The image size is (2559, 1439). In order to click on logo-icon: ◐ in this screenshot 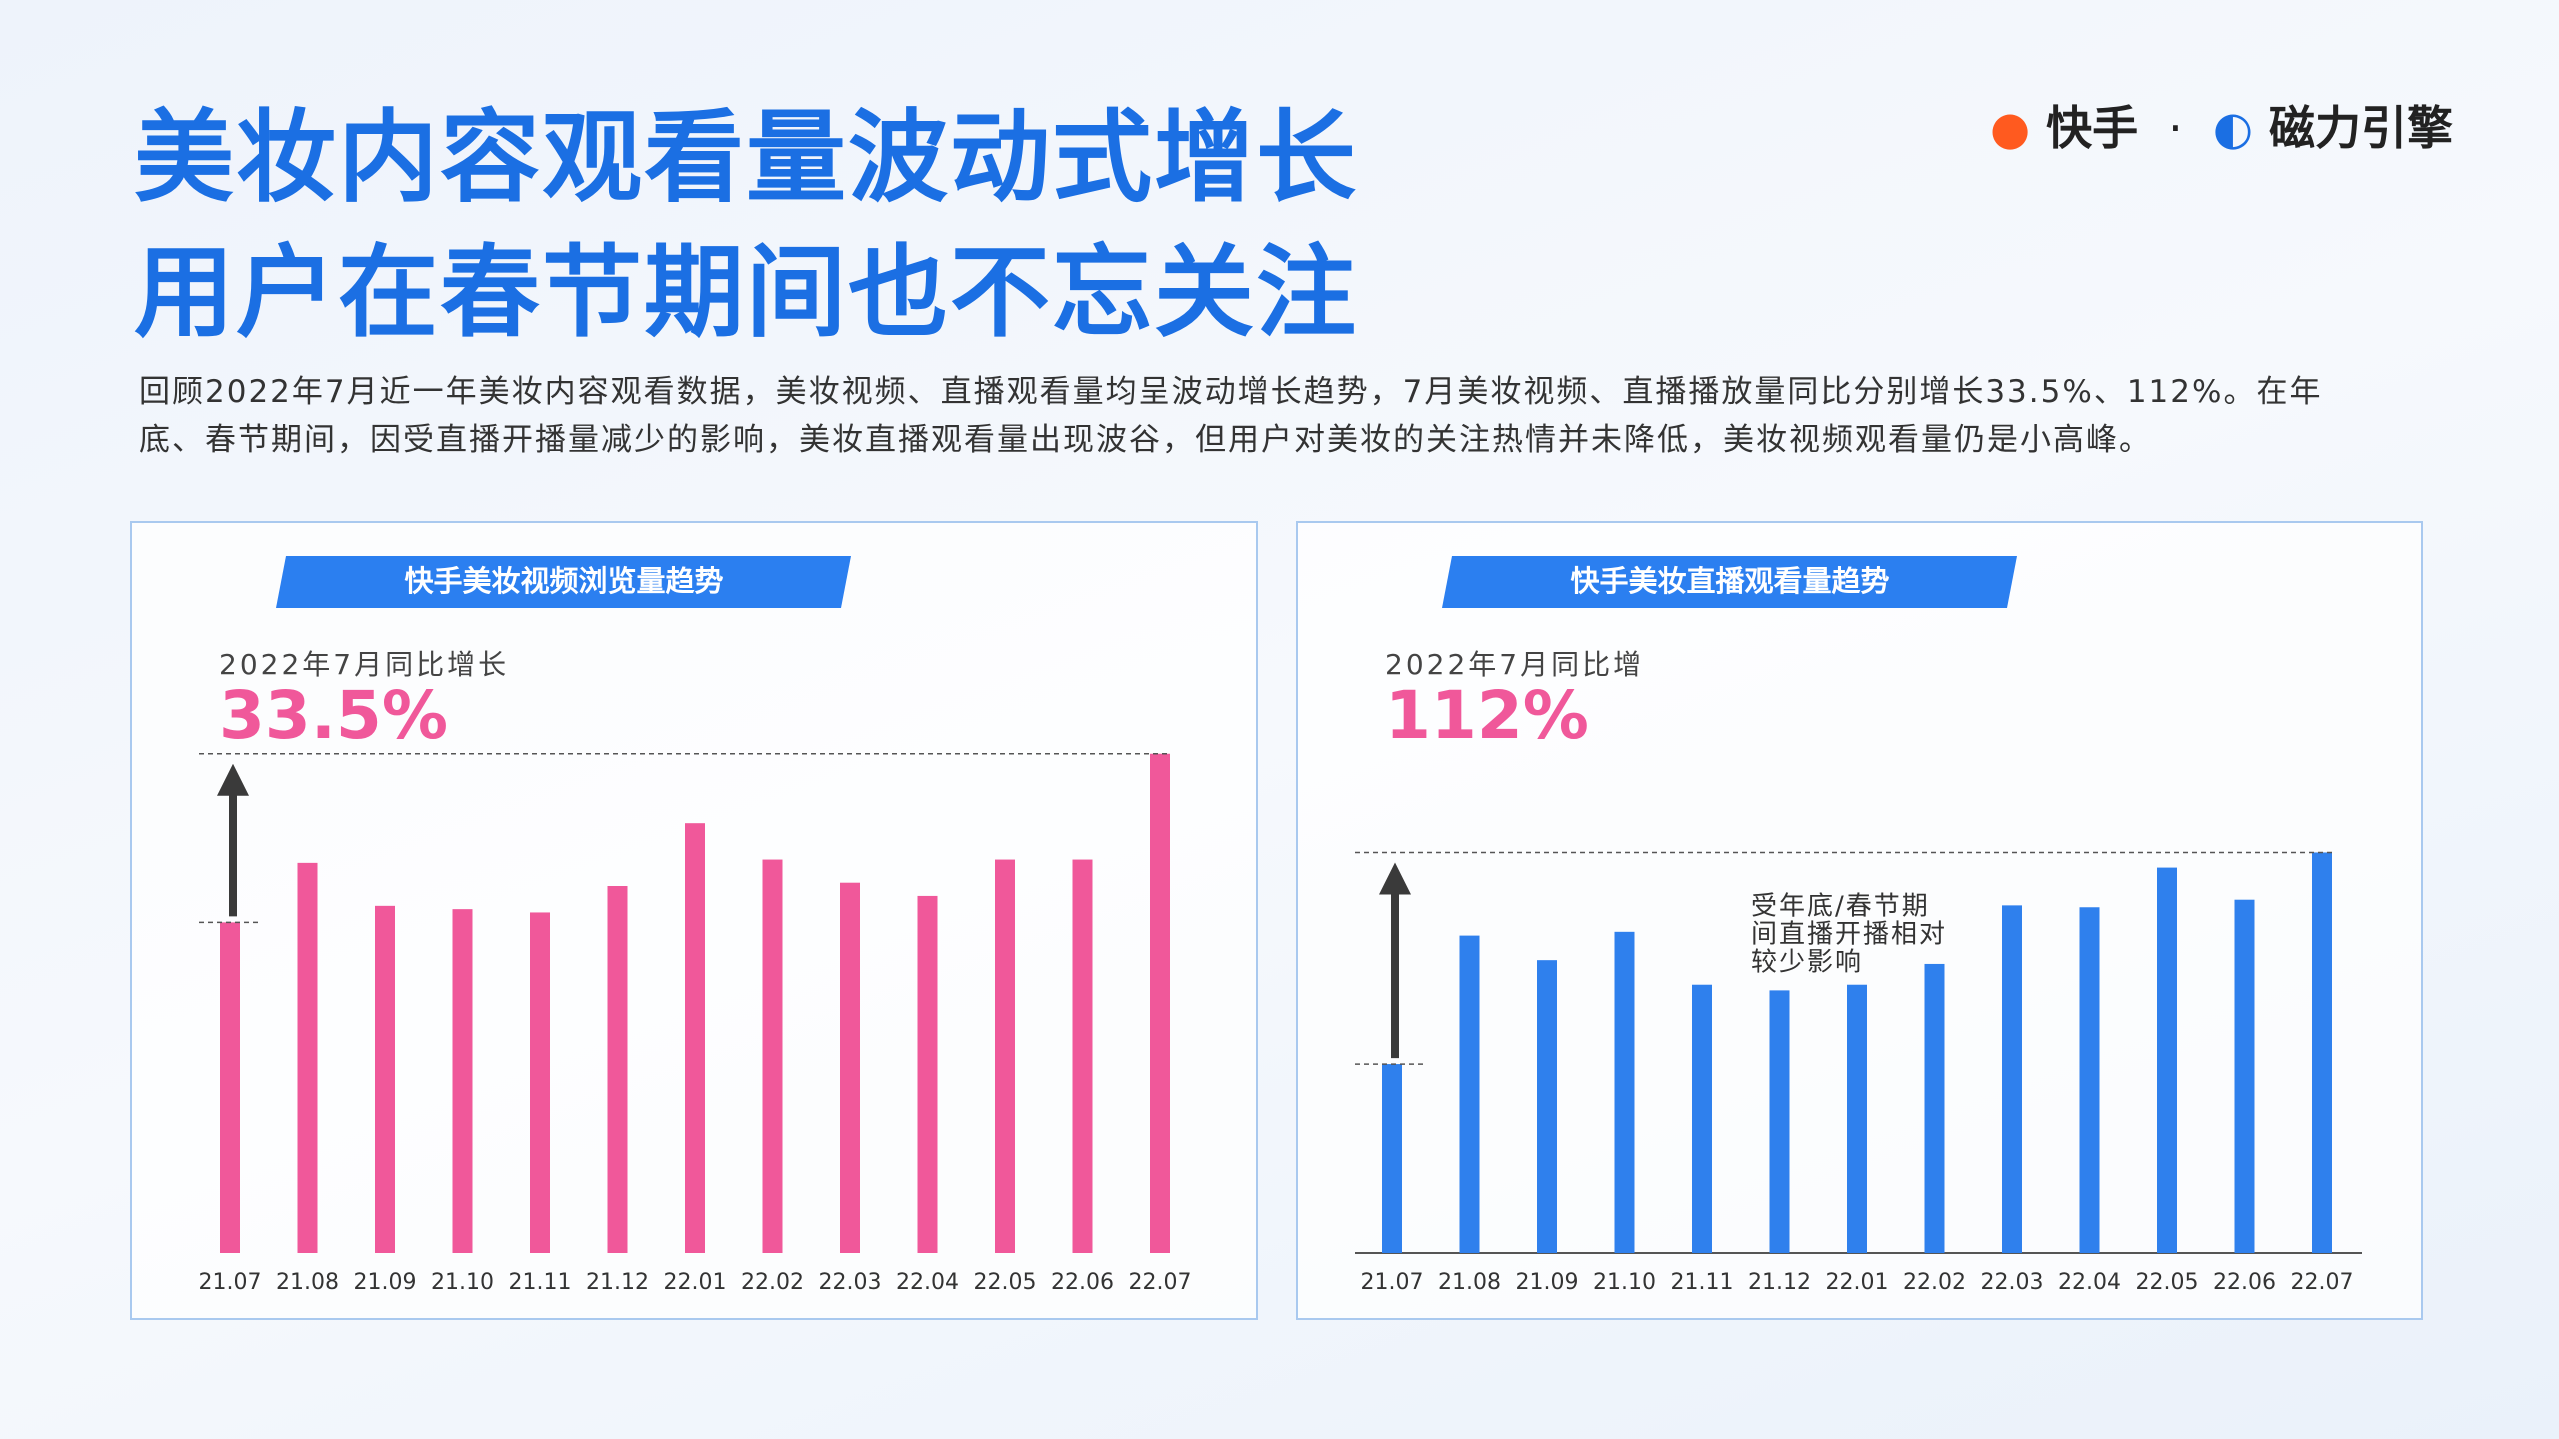, I will do `click(2232, 128)`.